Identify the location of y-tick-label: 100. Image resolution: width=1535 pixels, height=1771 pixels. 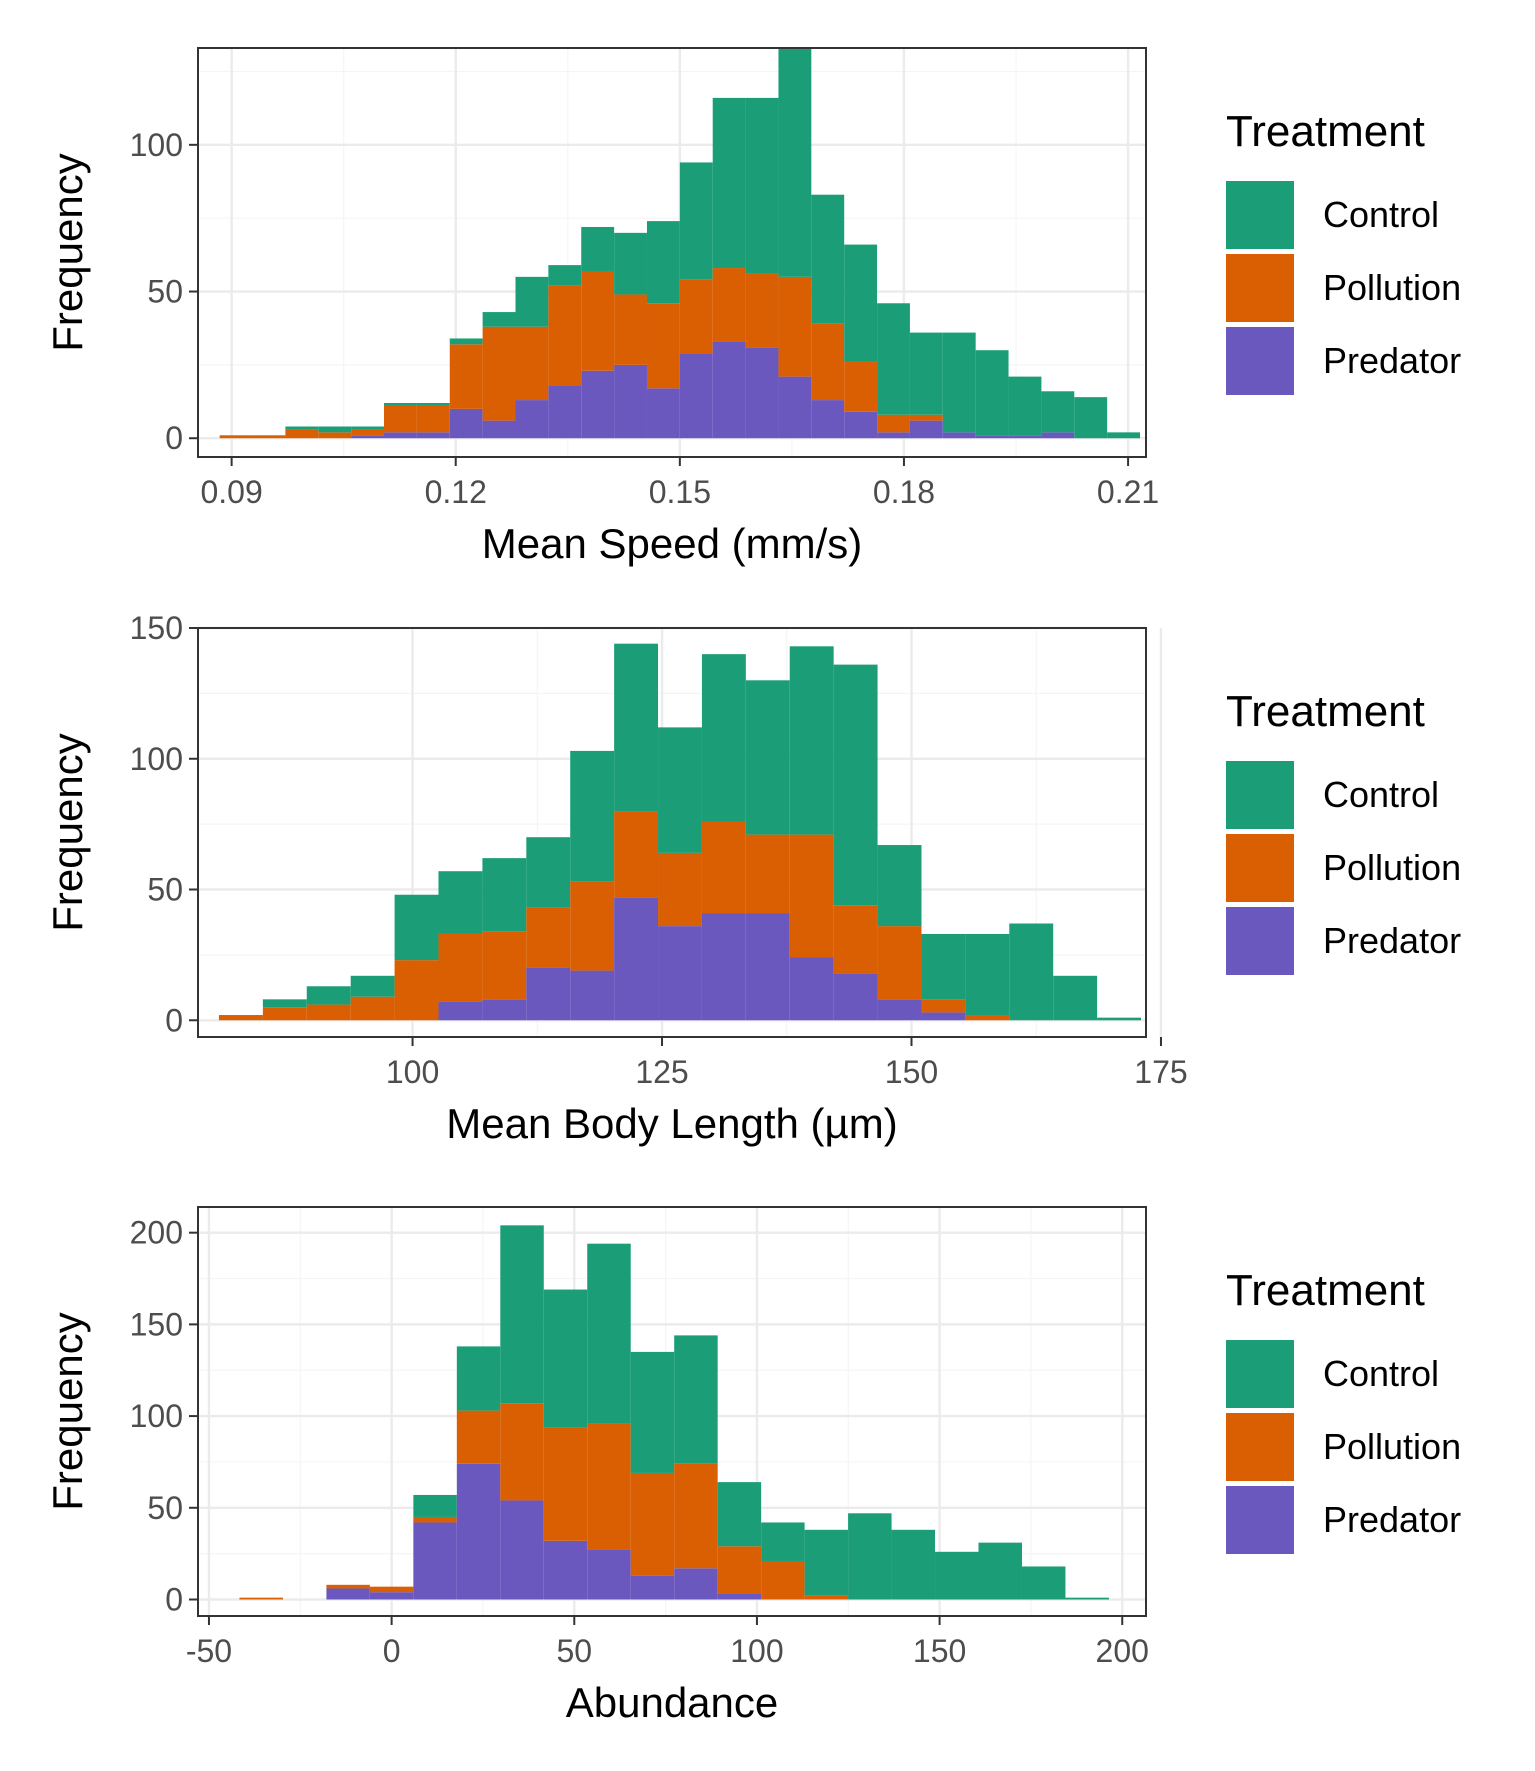
(156, 145).